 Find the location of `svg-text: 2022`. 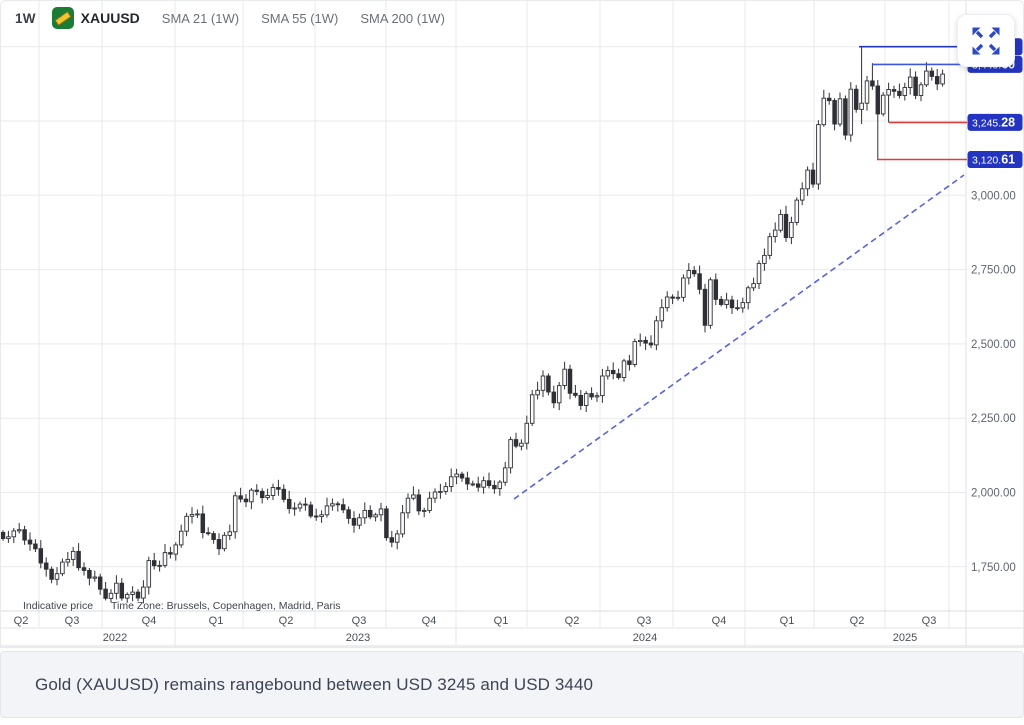

svg-text: 2022 is located at coordinates (115, 638).